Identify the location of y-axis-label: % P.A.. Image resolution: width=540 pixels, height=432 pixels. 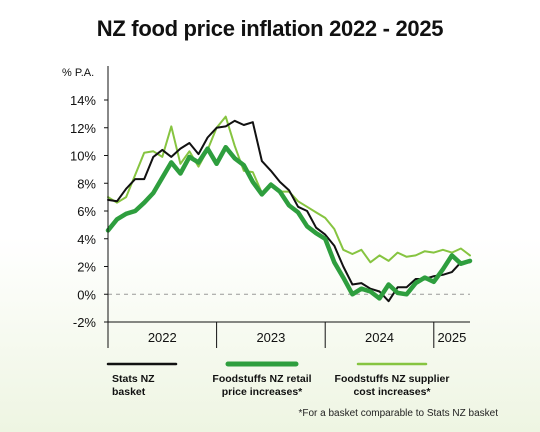
(78, 73).